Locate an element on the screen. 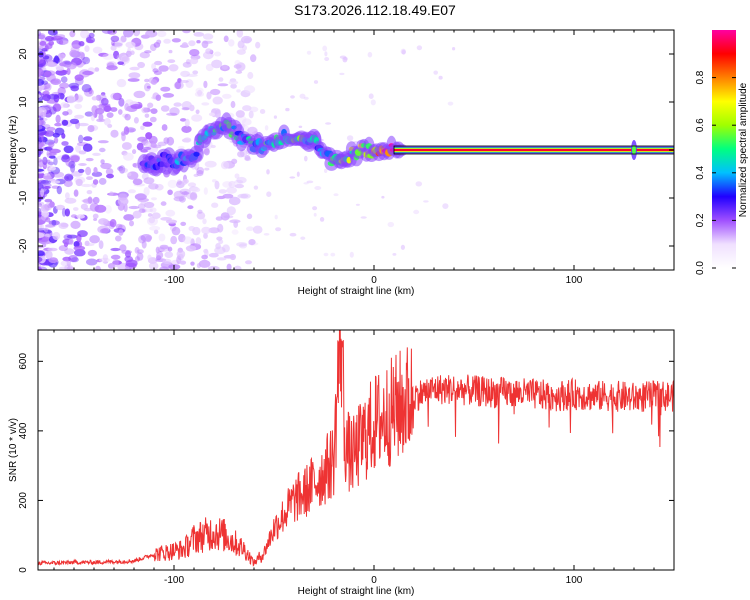 This screenshot has height=600, width=750. snr-y-label: SNR (10 * v/v) is located at coordinates (13, 450).